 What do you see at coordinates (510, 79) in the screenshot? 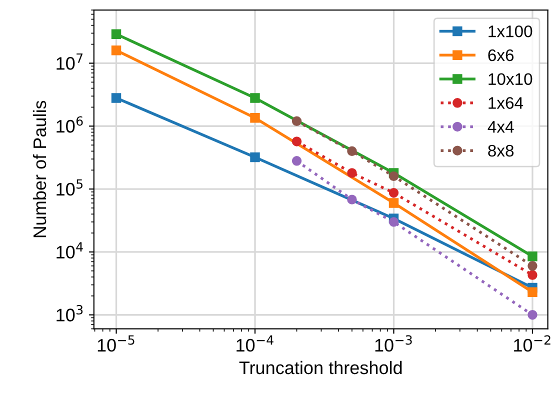
I see `legend-label: 10x10` at bounding box center [510, 79].